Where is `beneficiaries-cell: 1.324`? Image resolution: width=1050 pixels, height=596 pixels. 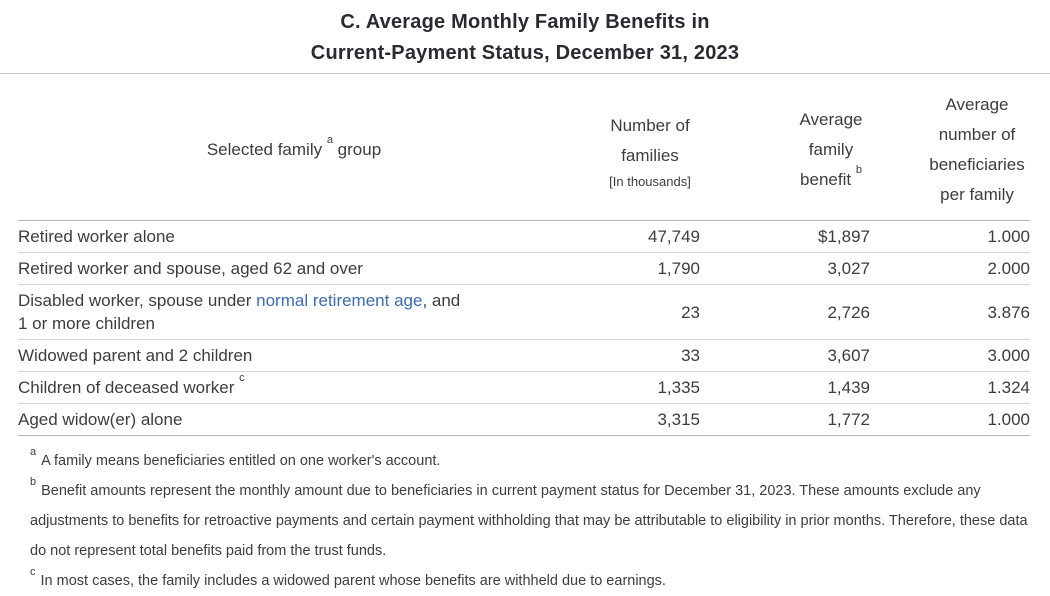 beneficiaries-cell: 1.324 is located at coordinates (1008, 387).